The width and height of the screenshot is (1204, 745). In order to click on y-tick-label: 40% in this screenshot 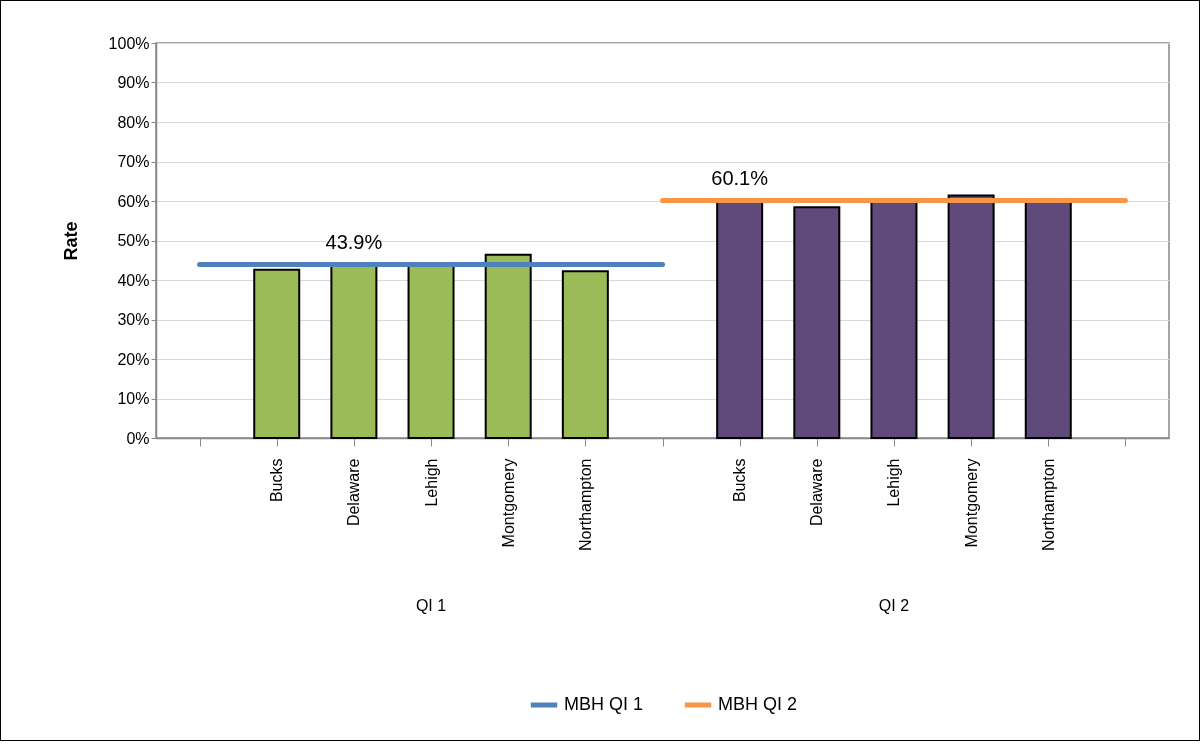, I will do `click(133, 280)`.